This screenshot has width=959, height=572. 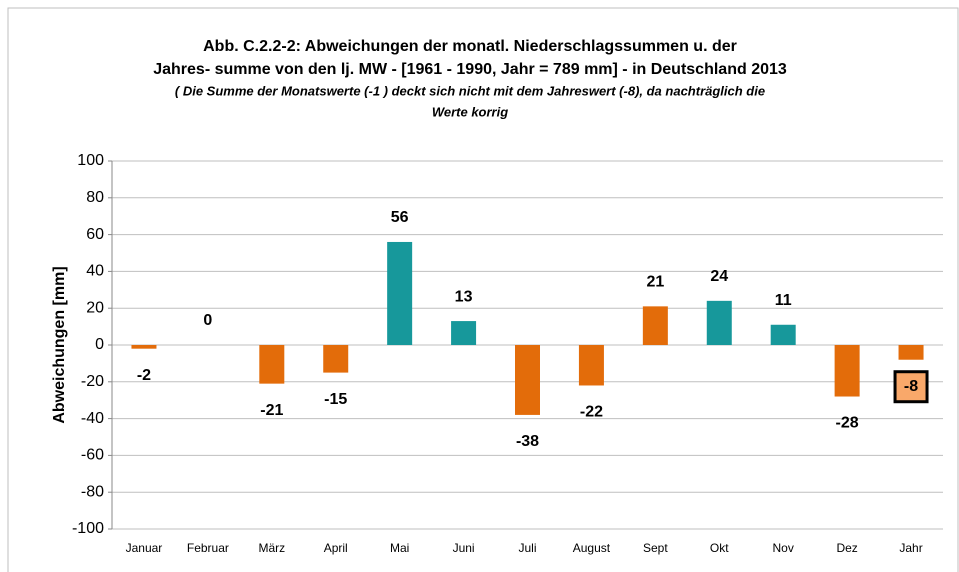 What do you see at coordinates (99, 344) in the screenshot?
I see `y-tick-label: 0` at bounding box center [99, 344].